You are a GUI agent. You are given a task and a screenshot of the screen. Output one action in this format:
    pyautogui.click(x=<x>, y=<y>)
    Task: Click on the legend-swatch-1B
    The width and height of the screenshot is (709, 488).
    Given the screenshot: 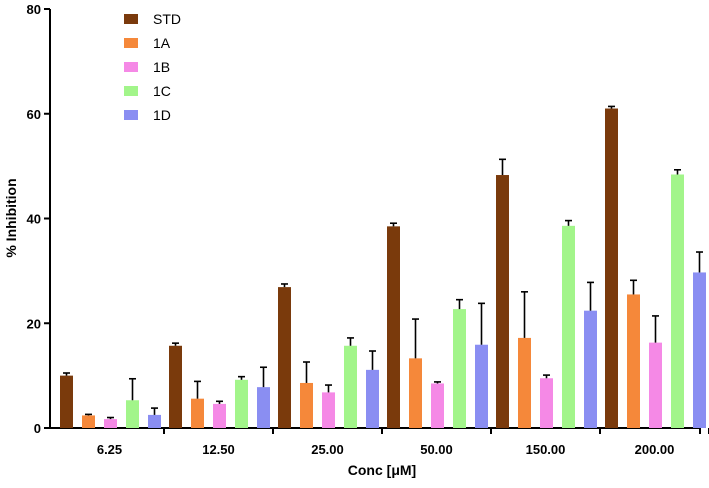 What is the action you would take?
    pyautogui.click(x=131, y=67)
    